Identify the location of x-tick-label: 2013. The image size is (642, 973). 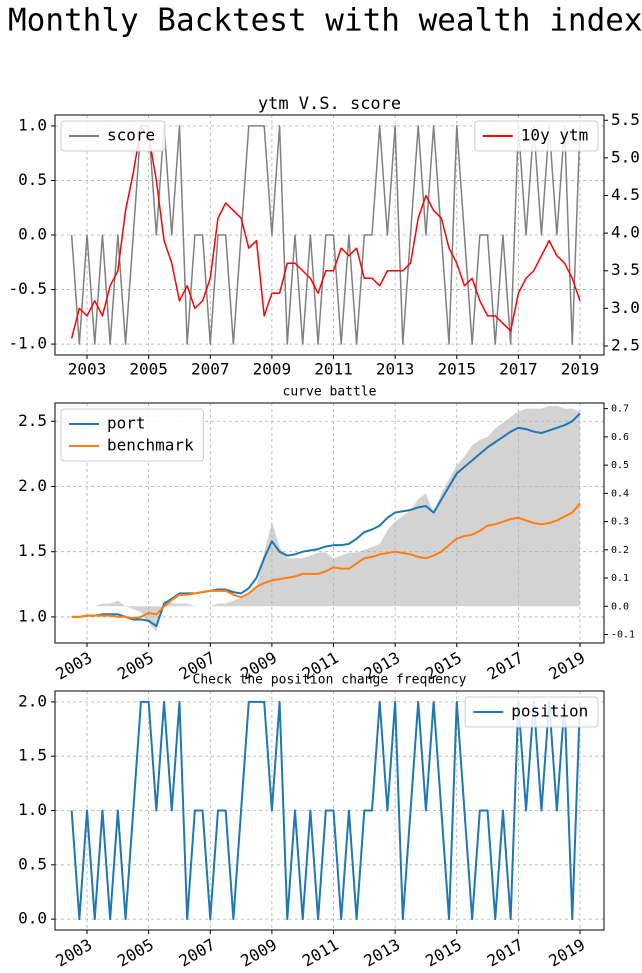
(395, 369).